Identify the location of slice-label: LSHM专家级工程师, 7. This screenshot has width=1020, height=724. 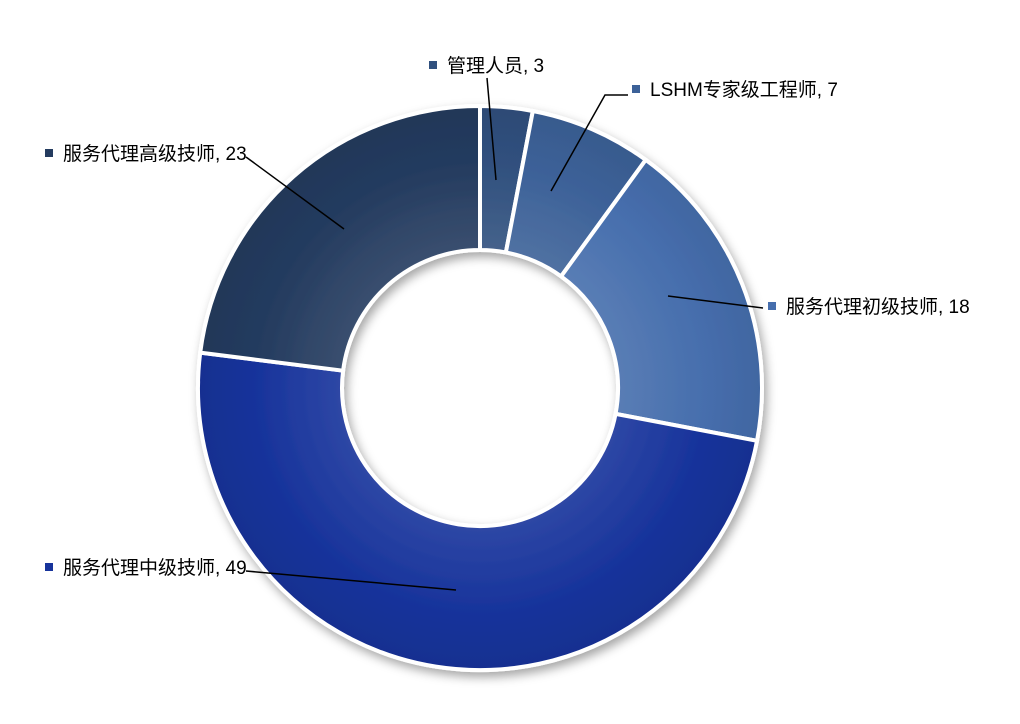
(744, 90).